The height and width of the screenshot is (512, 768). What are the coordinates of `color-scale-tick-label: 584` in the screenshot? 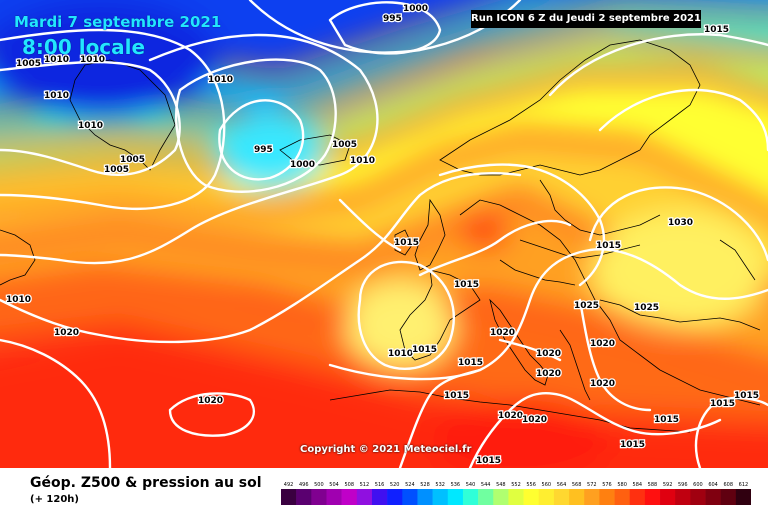 It's located at (638, 485).